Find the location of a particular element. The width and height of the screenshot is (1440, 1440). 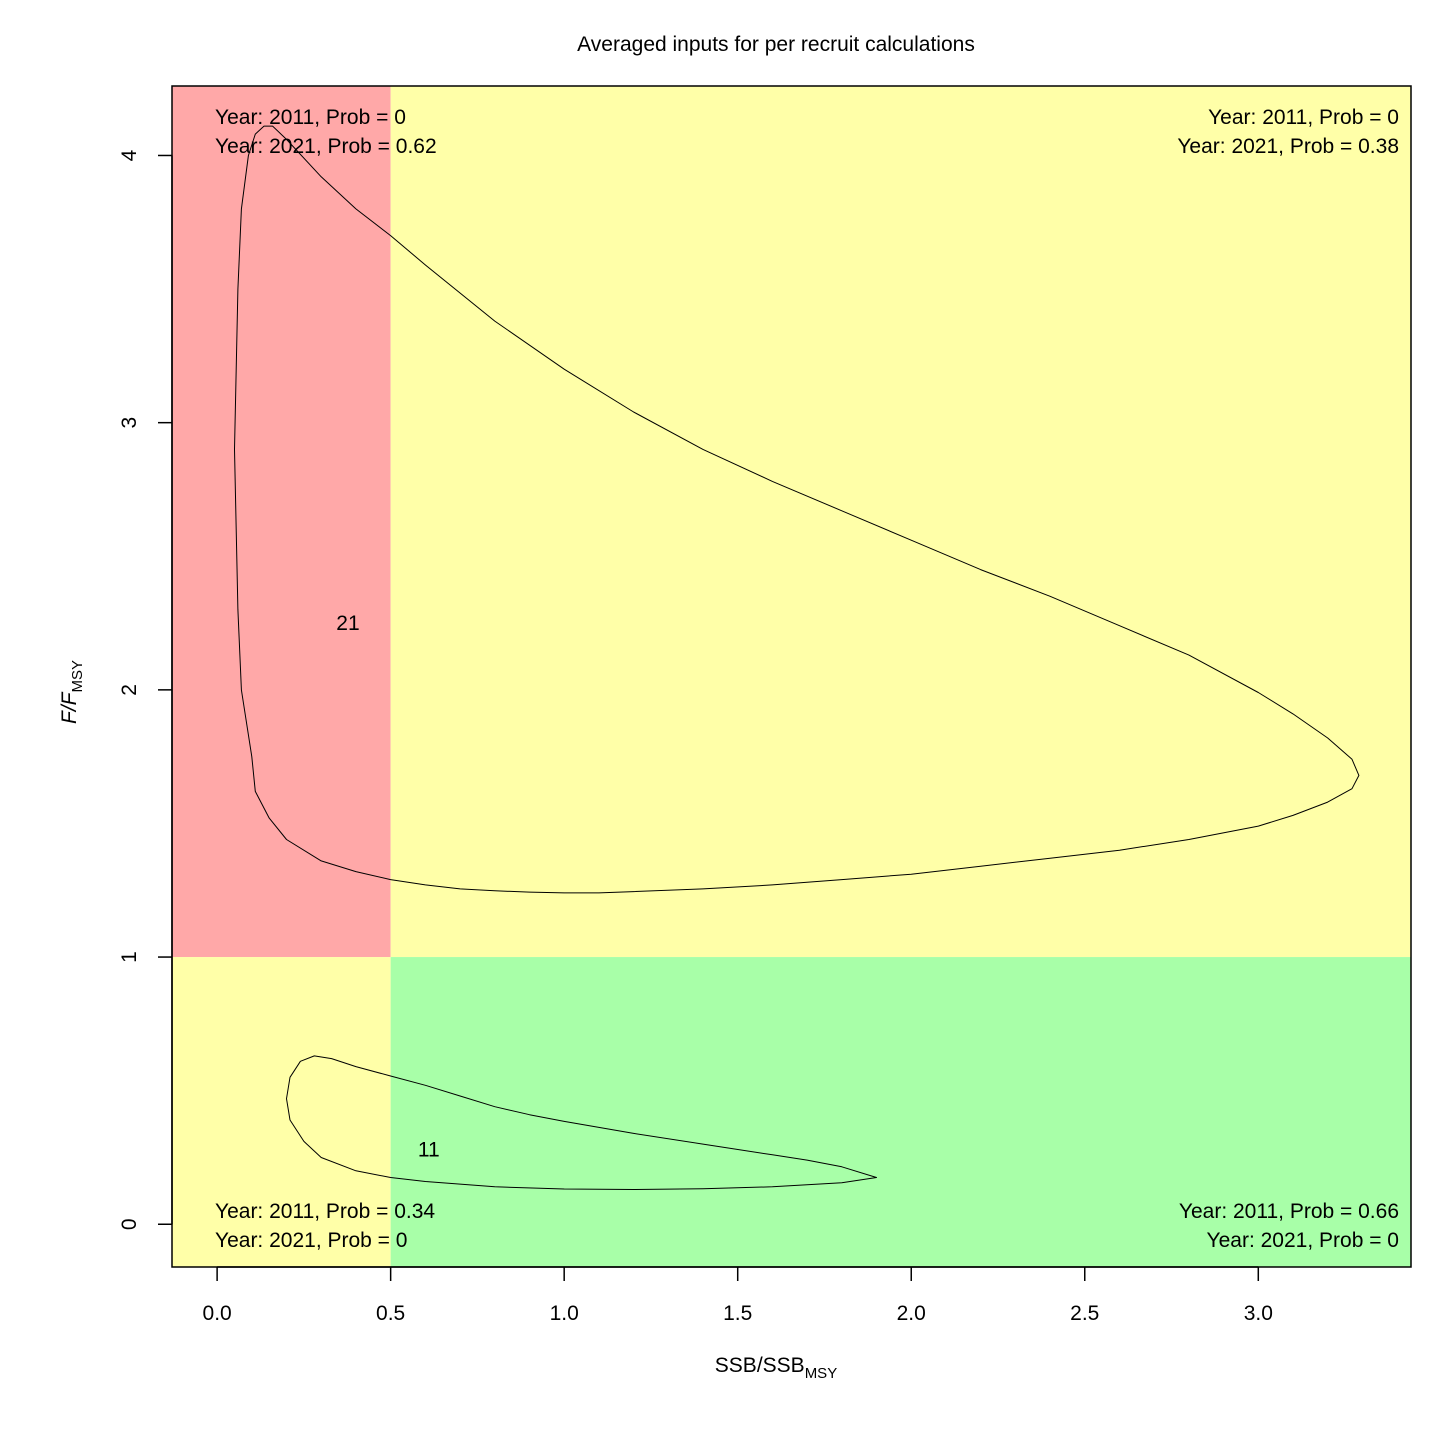

quadrant-top-left is located at coordinates (281, 522).